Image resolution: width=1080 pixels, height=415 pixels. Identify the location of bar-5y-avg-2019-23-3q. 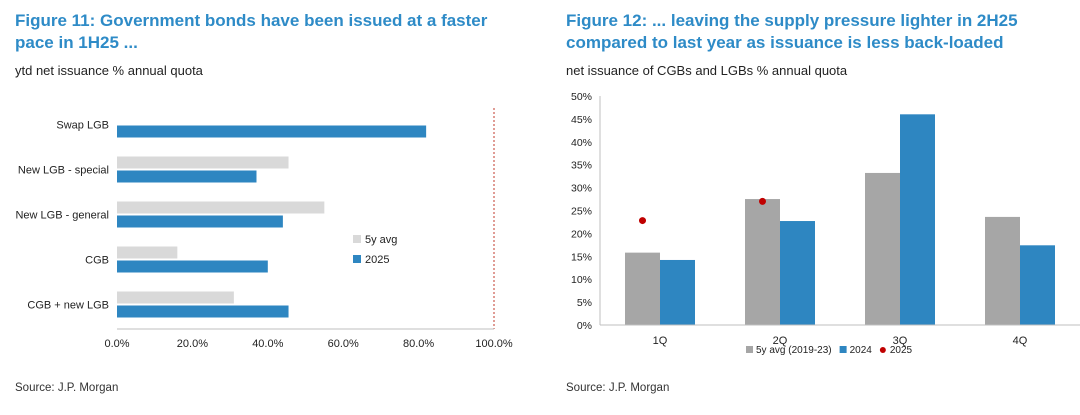
(882, 248).